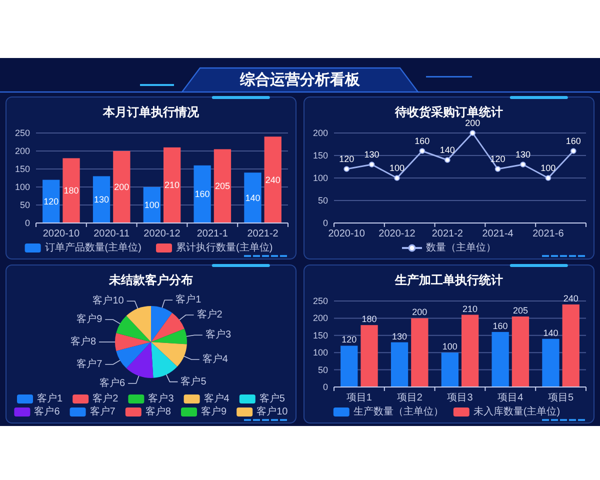  Describe the element at coordinates (112, 234) in the screenshot. I see `x-tick-label: 2020-11` at that location.